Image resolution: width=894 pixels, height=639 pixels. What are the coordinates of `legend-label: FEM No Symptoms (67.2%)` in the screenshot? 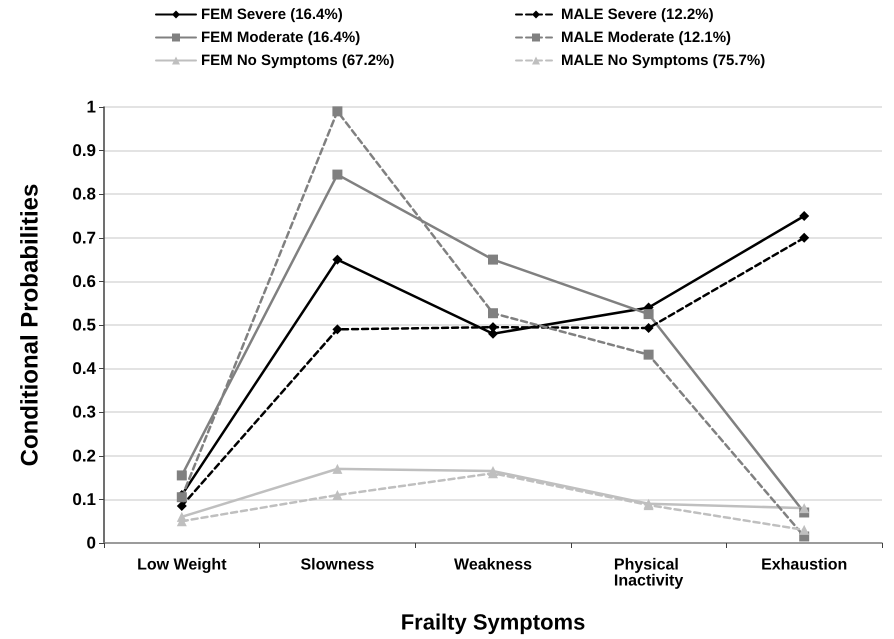 It's located at (297, 60).